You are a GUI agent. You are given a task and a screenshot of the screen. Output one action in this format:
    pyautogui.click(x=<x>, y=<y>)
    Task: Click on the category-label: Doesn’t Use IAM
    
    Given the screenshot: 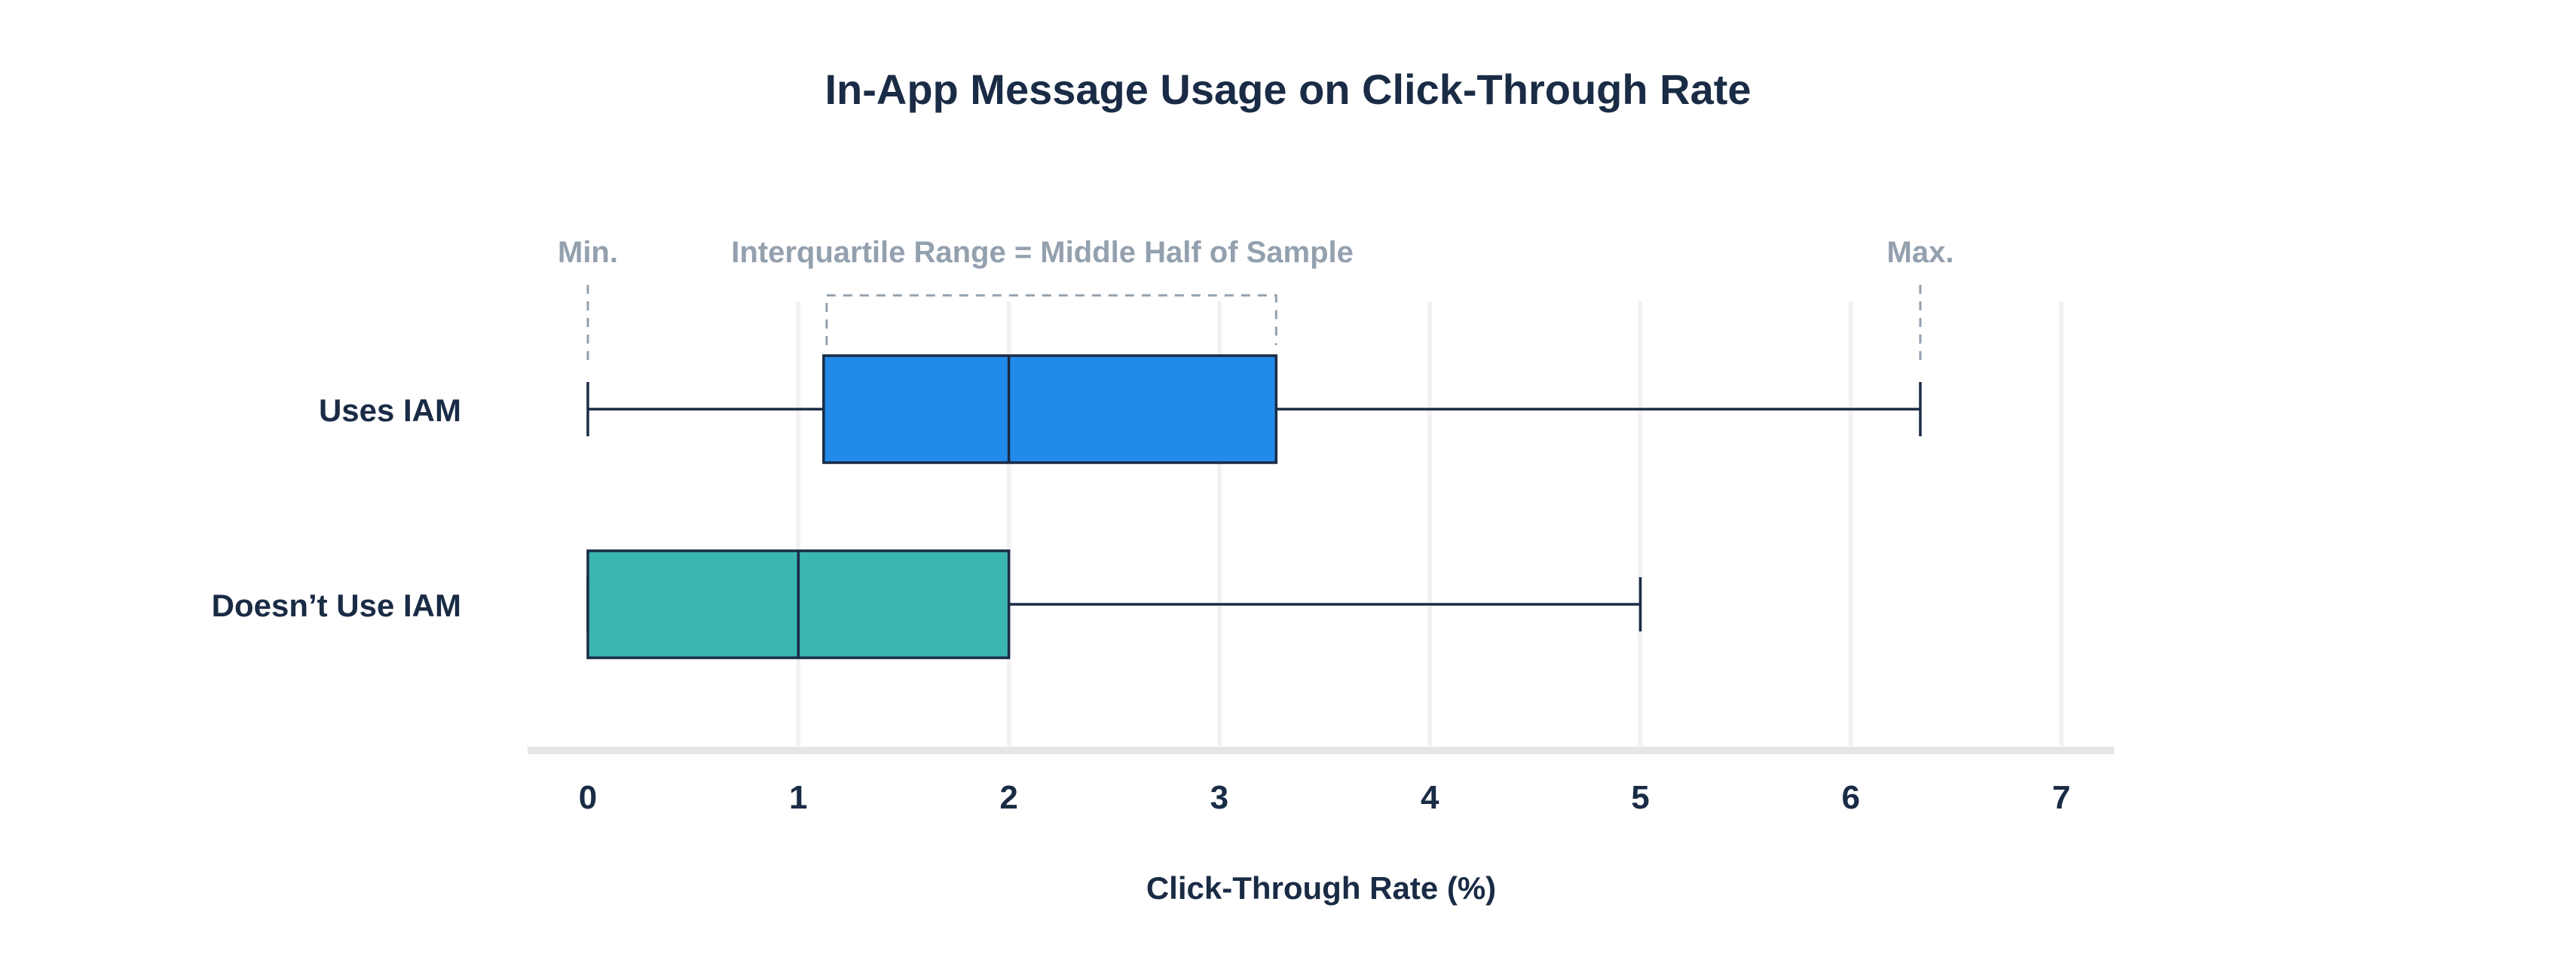 What is the action you would take?
    pyautogui.click(x=336, y=605)
    